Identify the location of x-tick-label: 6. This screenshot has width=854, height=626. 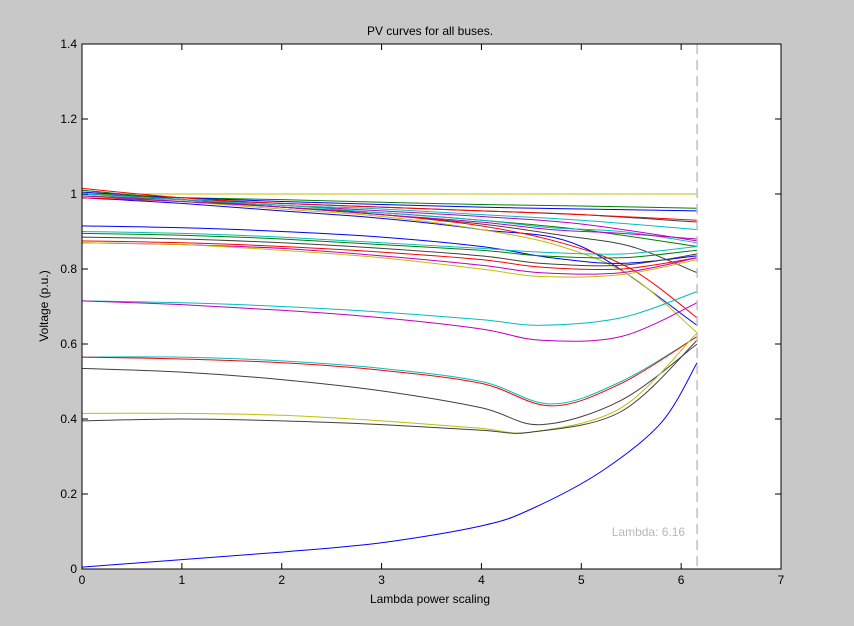
(681, 580).